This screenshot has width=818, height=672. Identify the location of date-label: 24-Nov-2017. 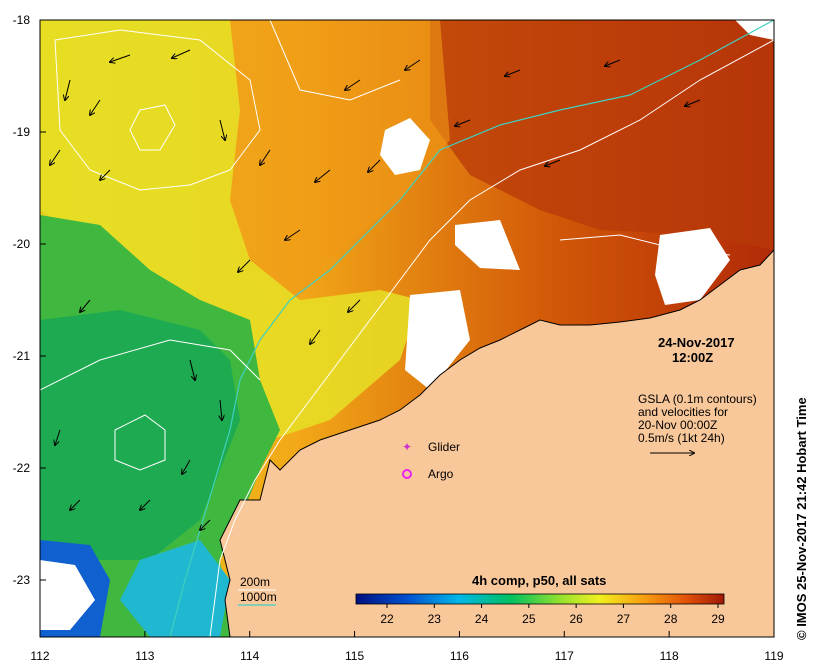
(696, 342).